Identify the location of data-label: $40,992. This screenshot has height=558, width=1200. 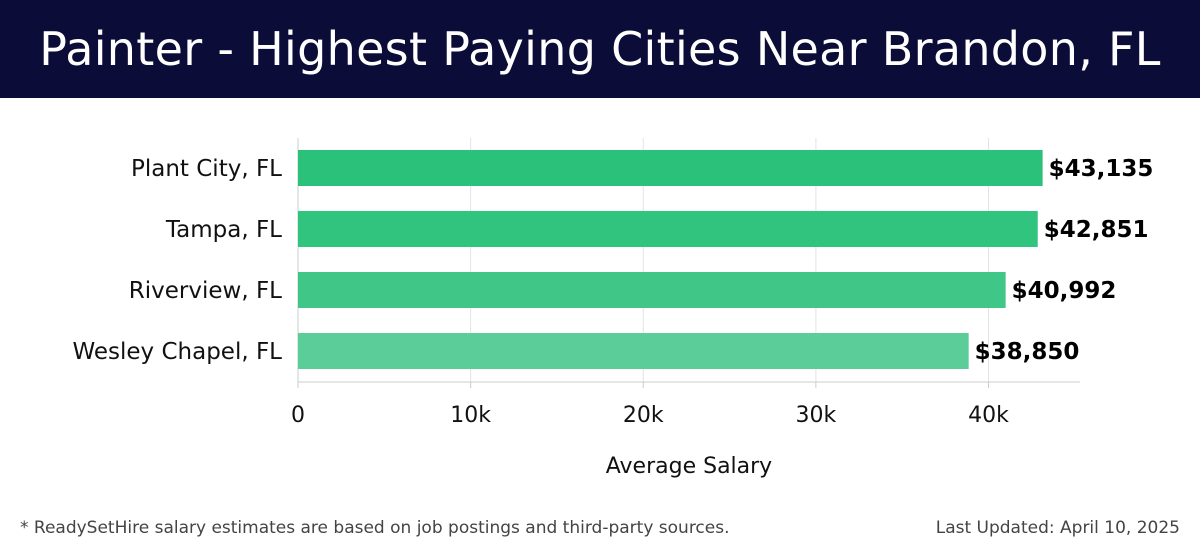
(1064, 291).